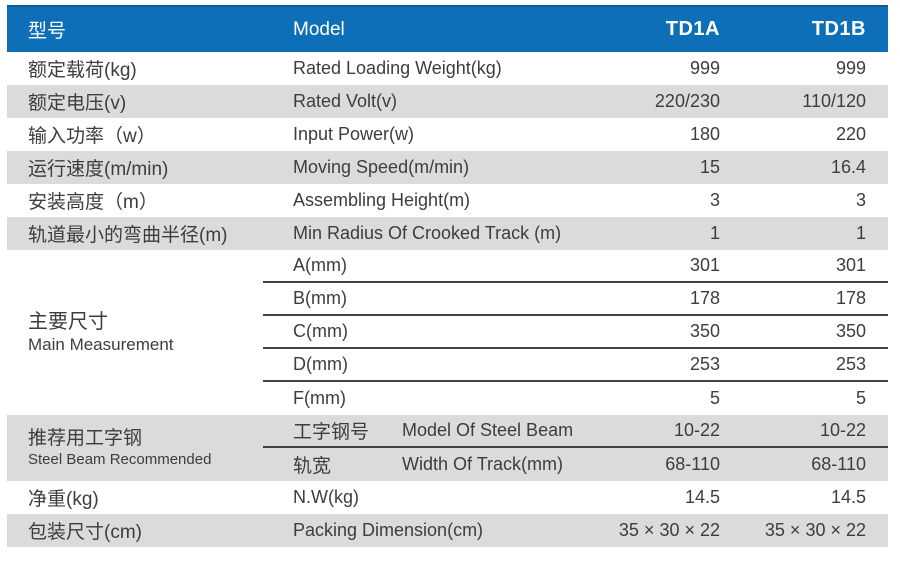 Image resolution: width=900 pixels, height=565 pixels. What do you see at coordinates (575, 266) in the screenshot?
I see `measurement-row-a: A(mm) 301 301` at bounding box center [575, 266].